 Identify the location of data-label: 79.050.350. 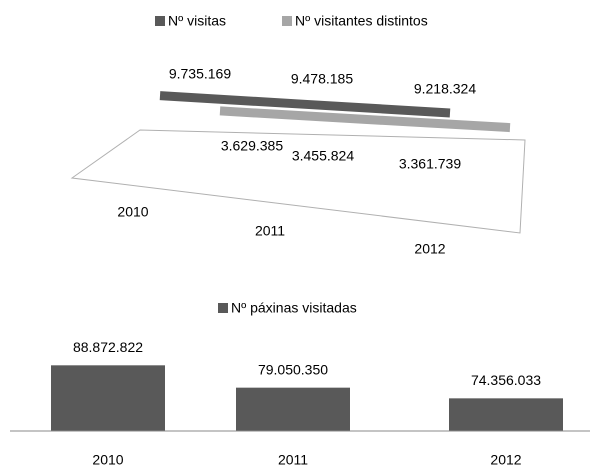
(293, 369).